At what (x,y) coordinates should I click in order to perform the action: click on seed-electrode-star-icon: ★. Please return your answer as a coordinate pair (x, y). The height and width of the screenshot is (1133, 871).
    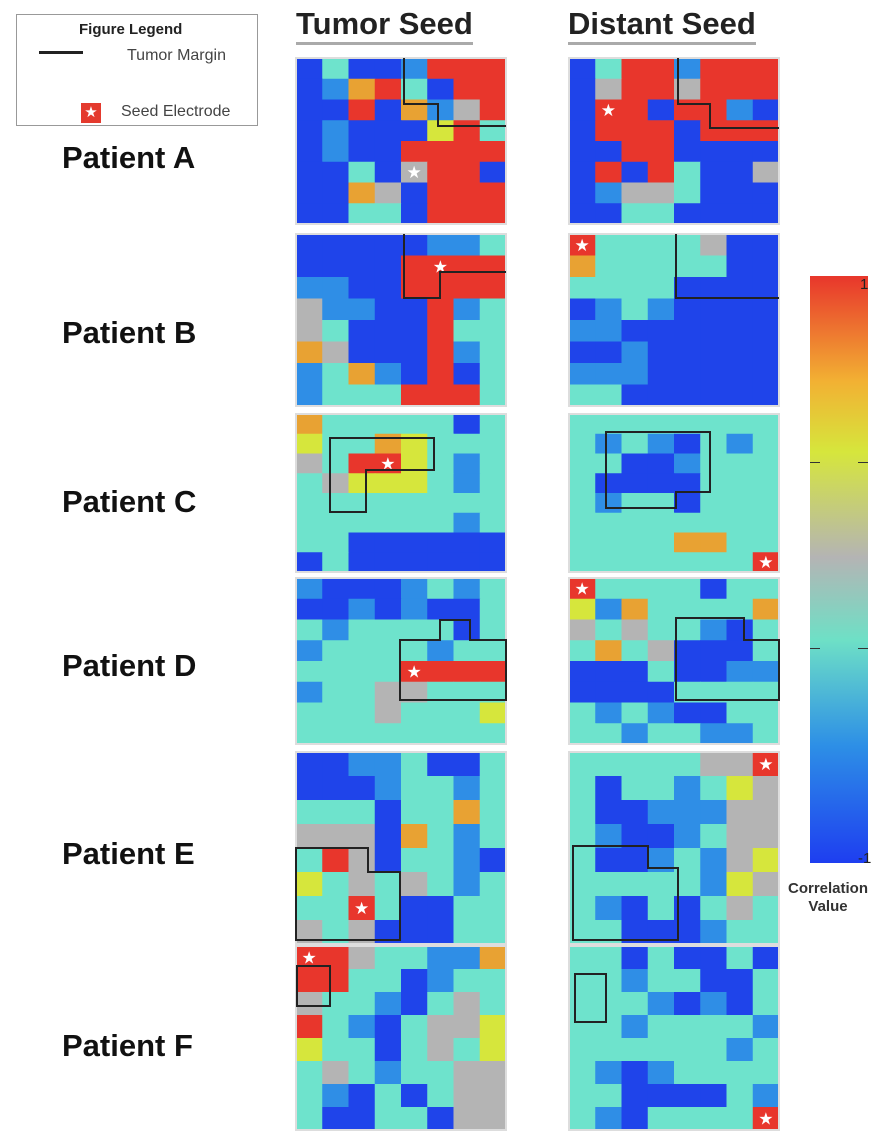
    Looking at the image, I should click on (582, 589).